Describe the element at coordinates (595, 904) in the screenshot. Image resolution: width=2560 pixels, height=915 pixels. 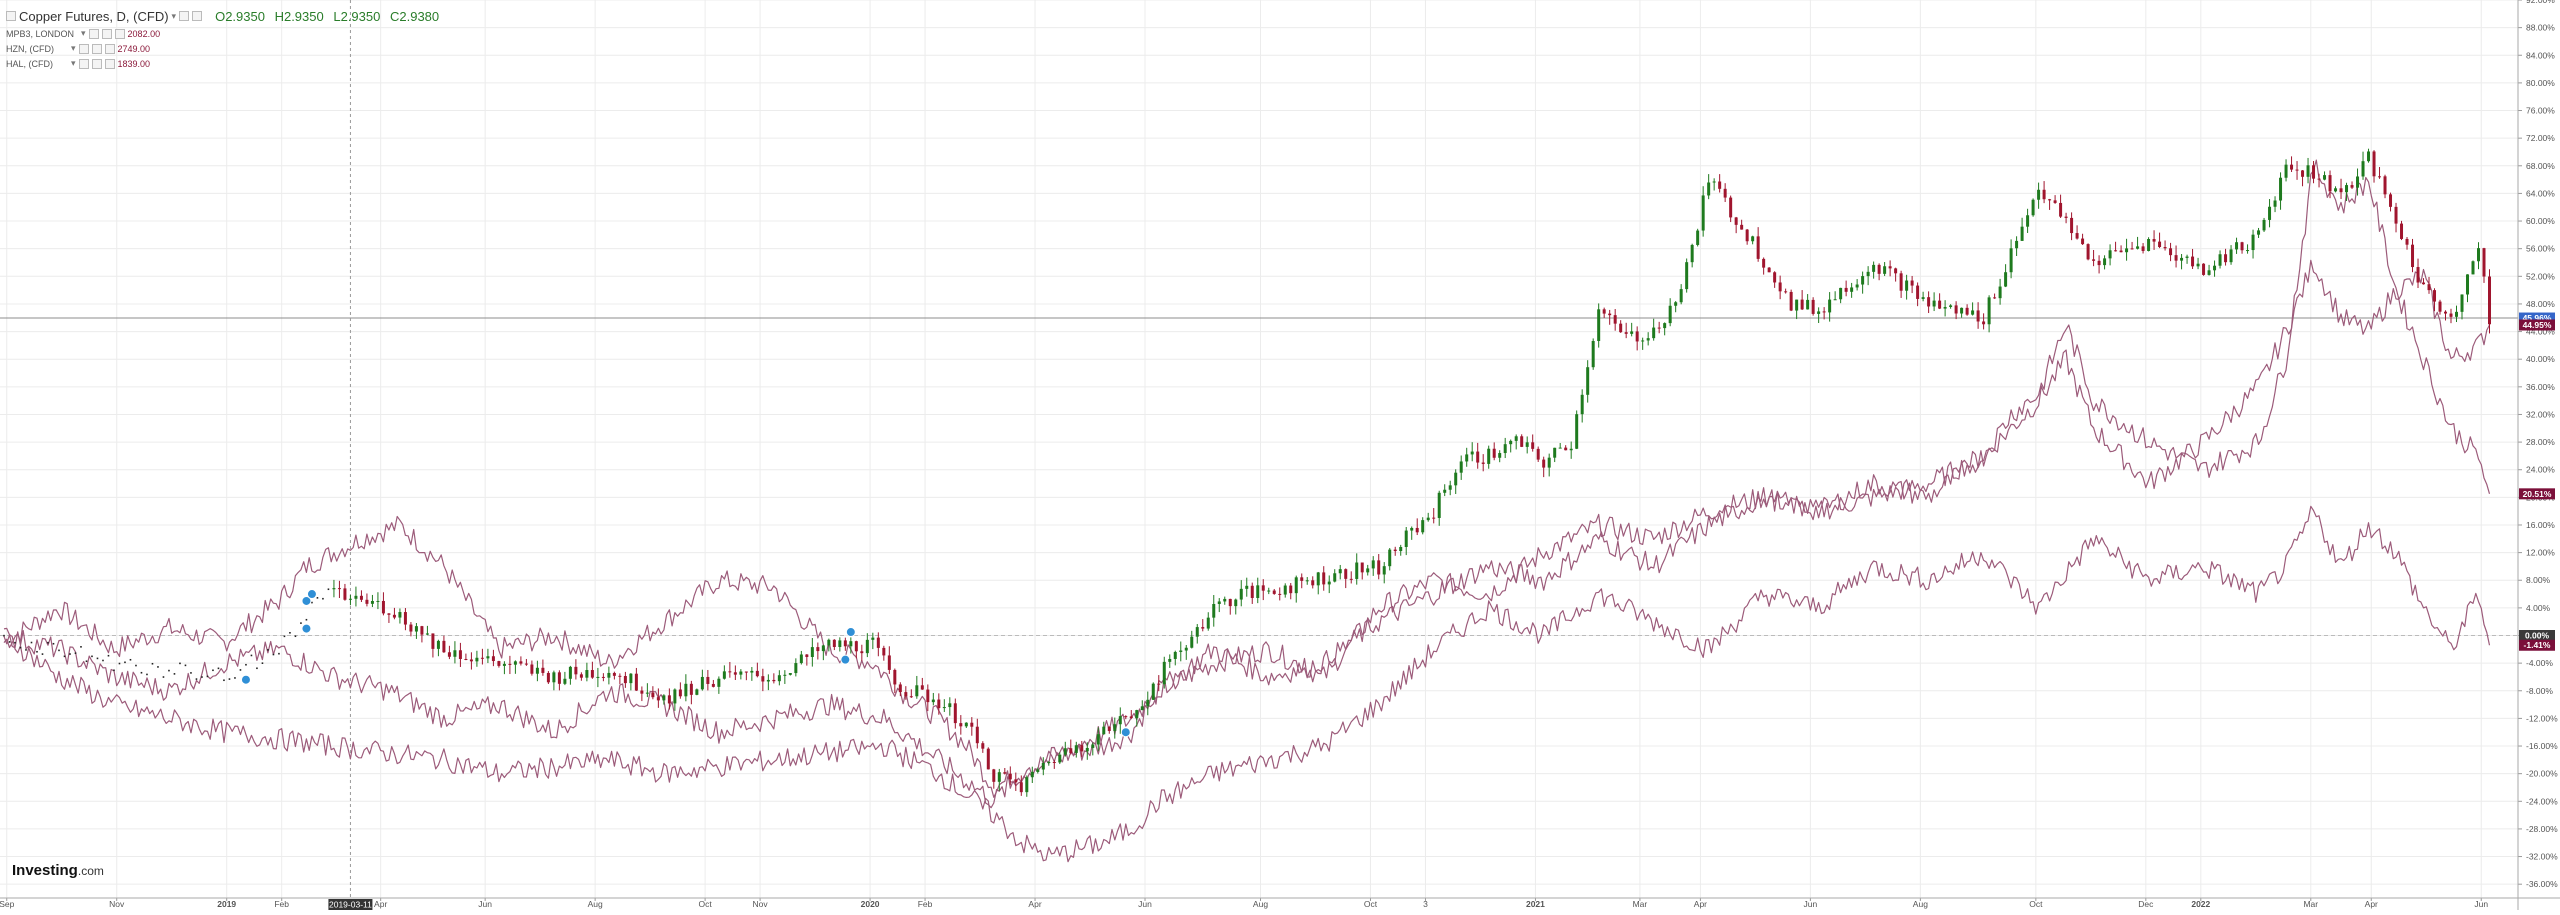
I see `x-tick-label: Aug` at that location.